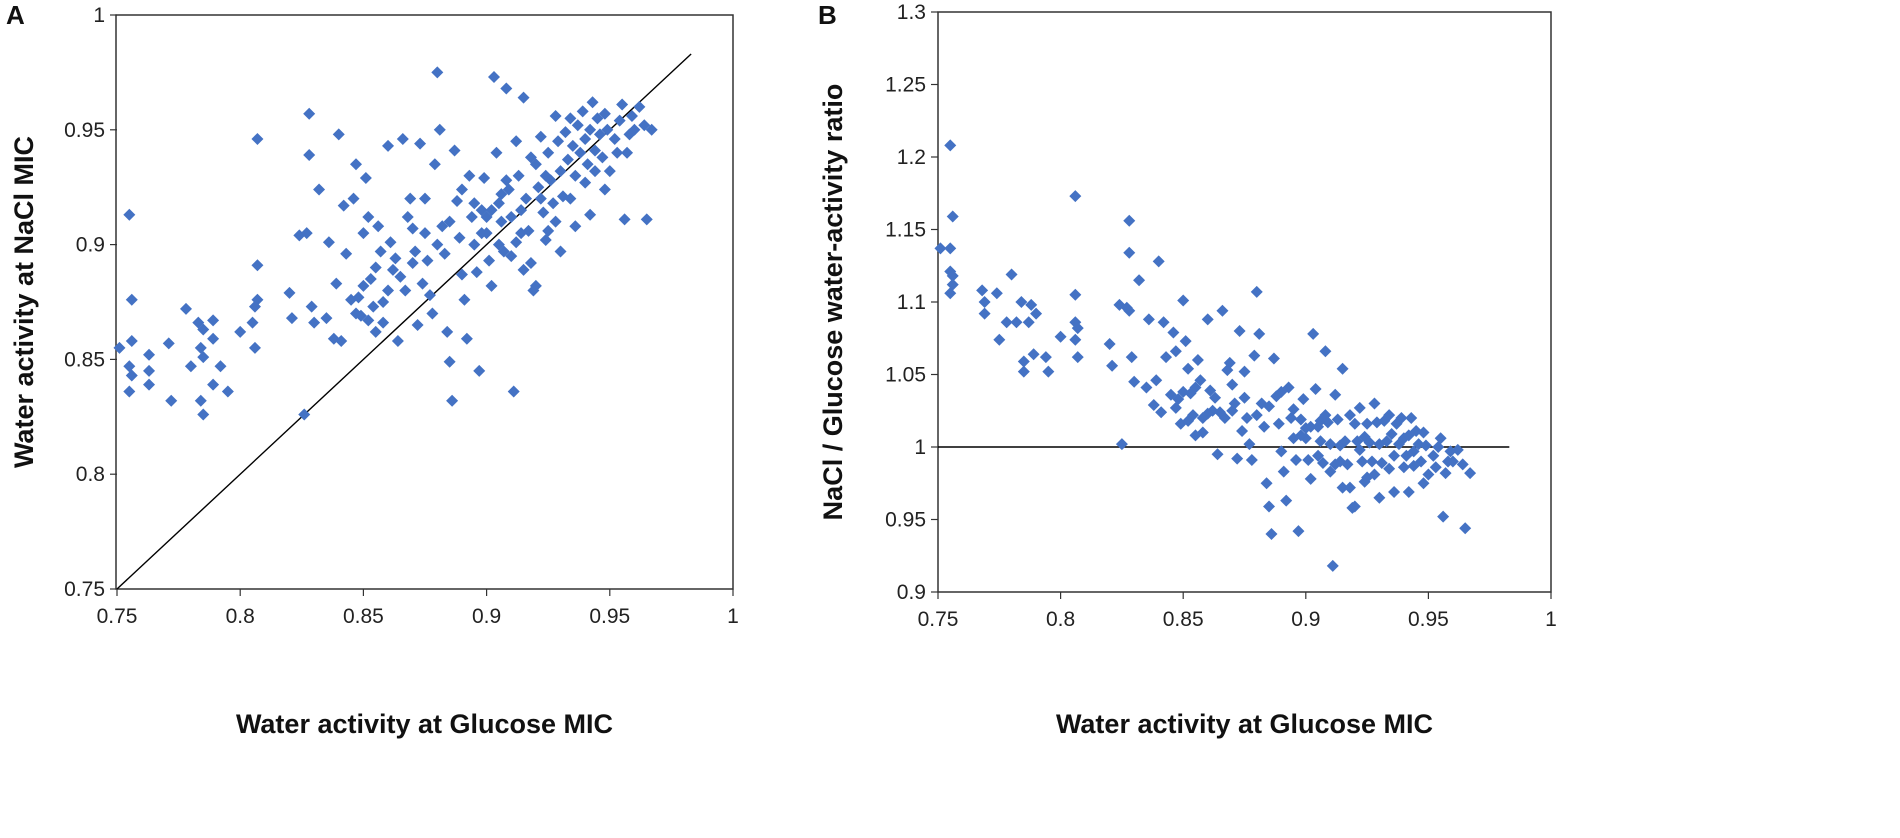 This screenshot has height=838, width=1900. Describe the element at coordinates (84, 130) in the screenshot. I see `panel-a-y-tick-label: 0.95` at that location.